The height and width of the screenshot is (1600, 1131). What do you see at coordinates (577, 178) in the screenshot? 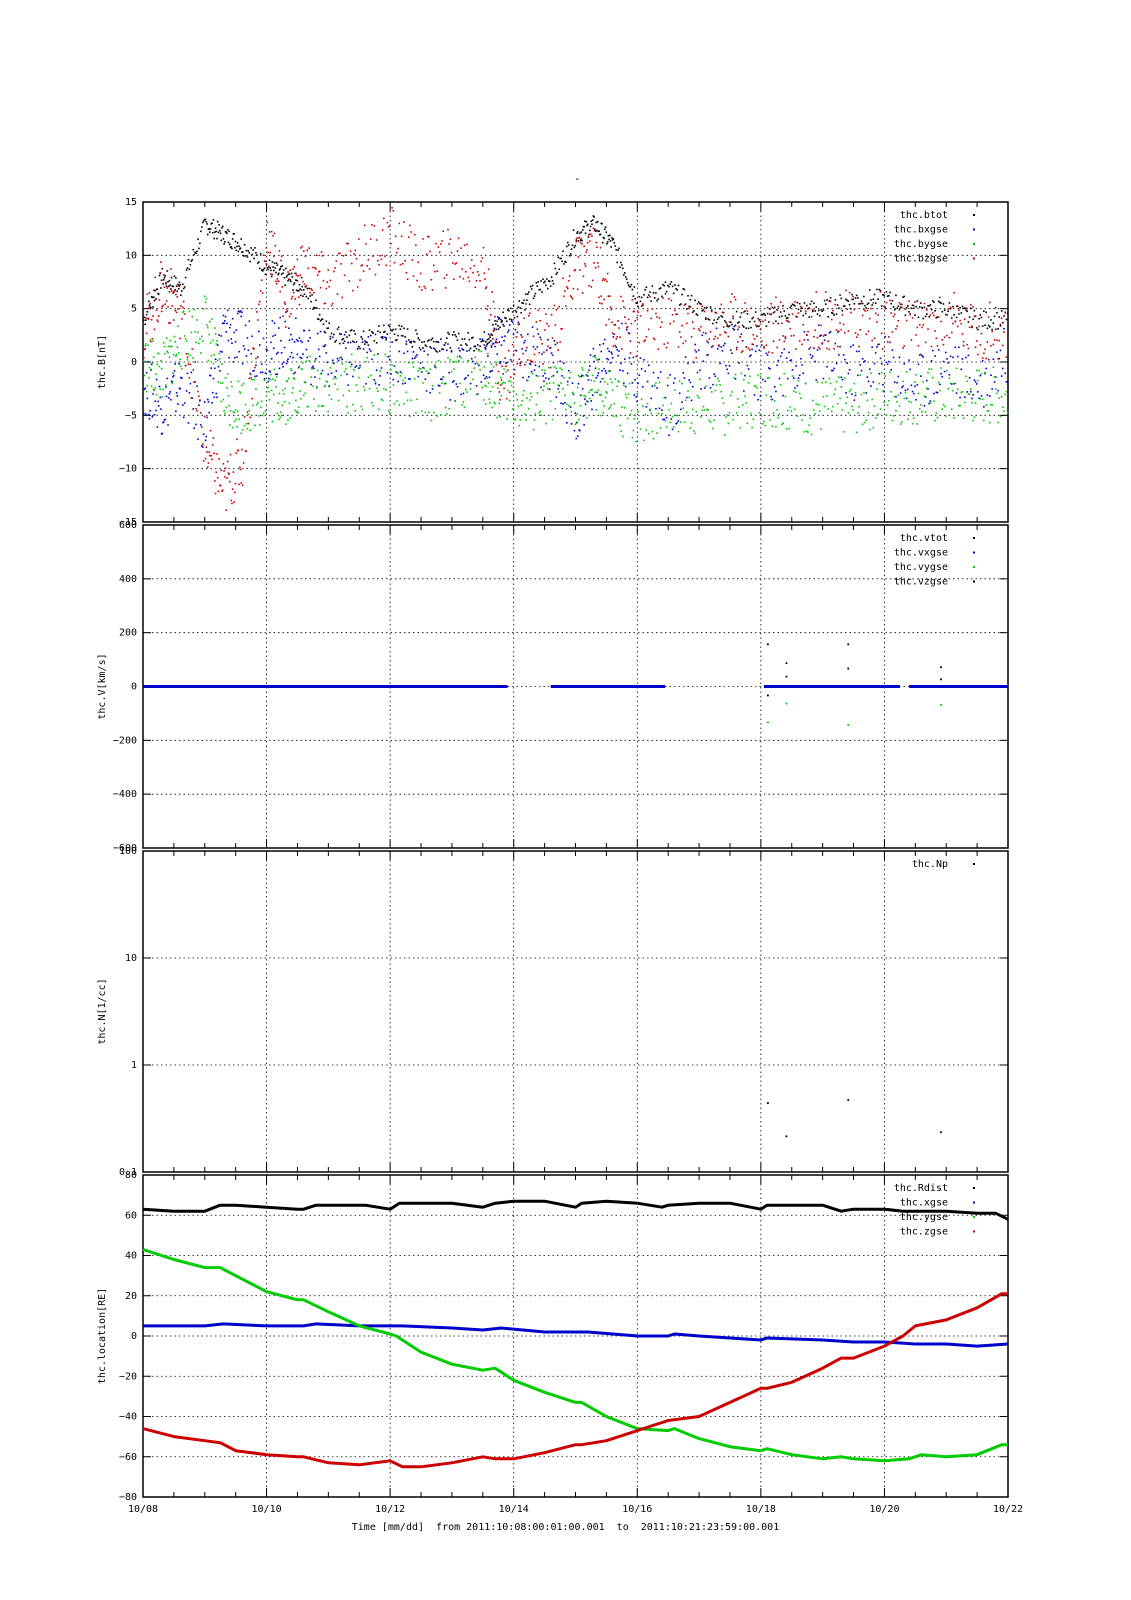
I see `figure-title: -` at bounding box center [577, 178].